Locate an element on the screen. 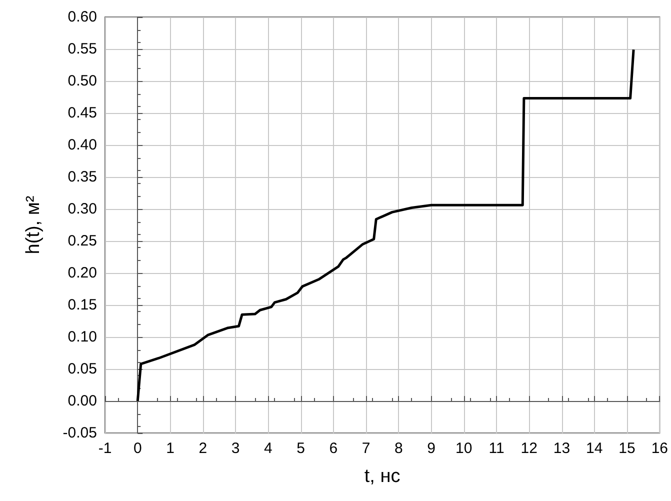 The width and height of the screenshot is (671, 501). y-tick-label: 0.30 is located at coordinates (82, 209).